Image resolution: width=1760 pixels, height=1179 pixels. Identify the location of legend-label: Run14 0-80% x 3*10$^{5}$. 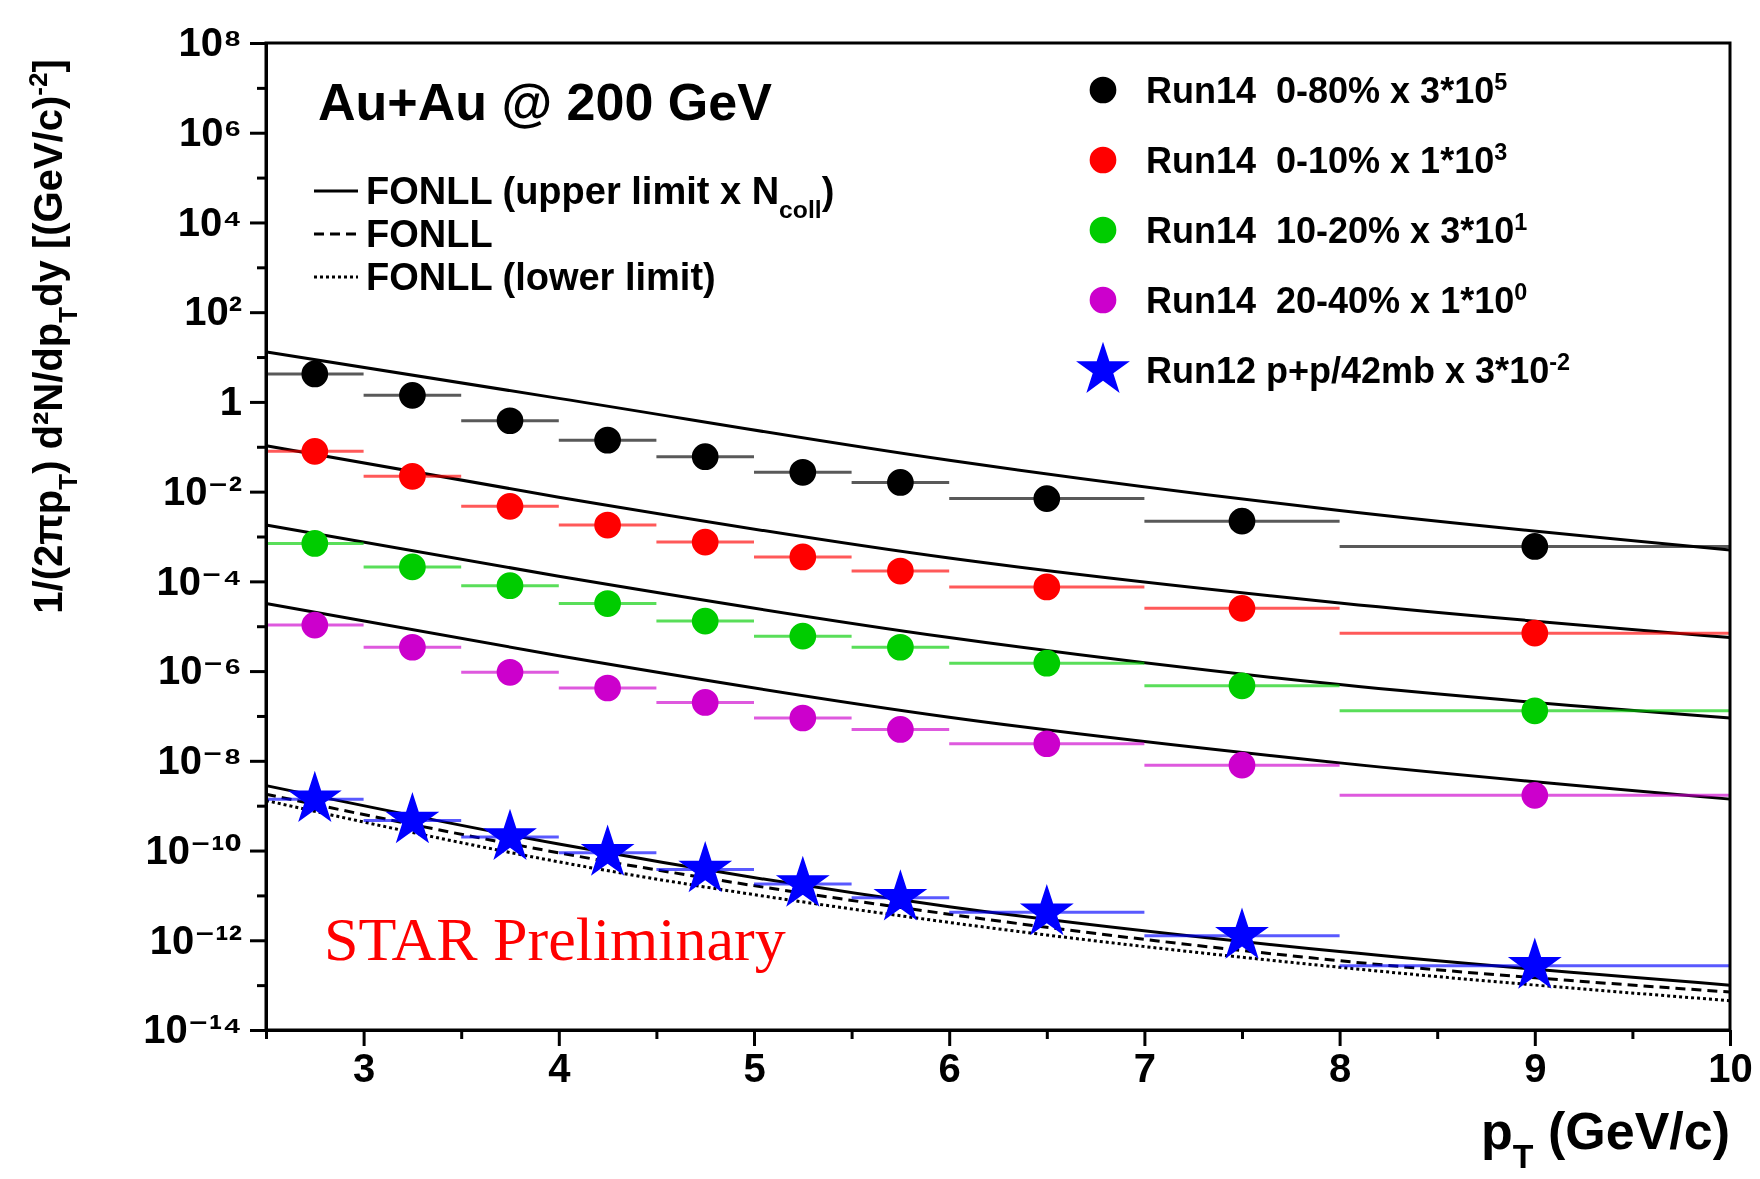
(1327, 90).